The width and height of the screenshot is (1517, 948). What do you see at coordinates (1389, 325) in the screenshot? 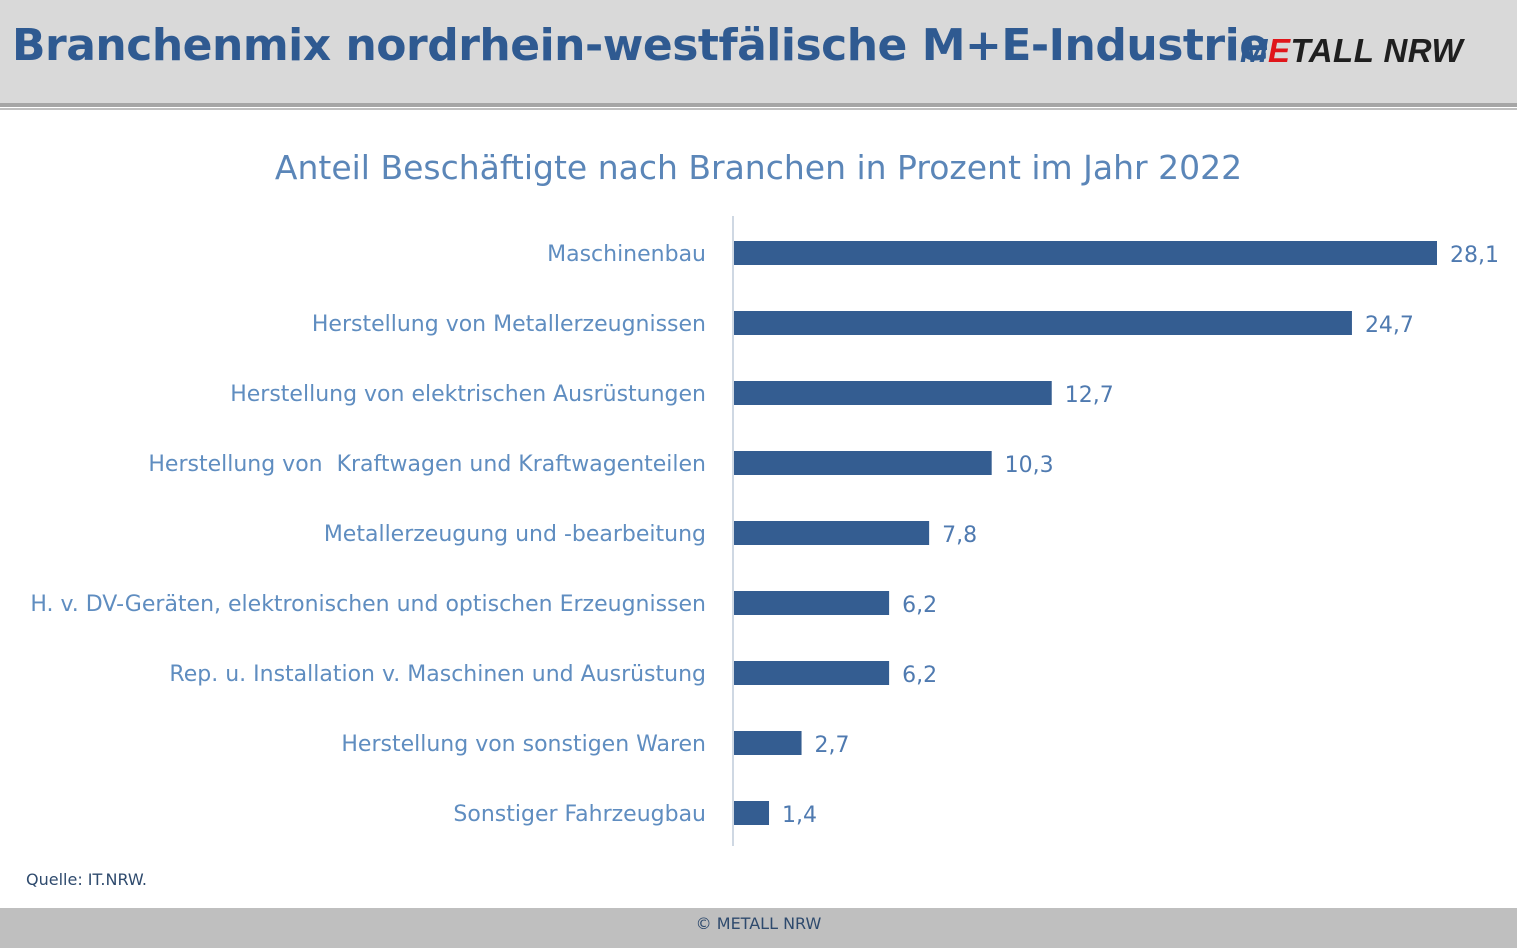
I see `data-label: 24,7` at bounding box center [1389, 325].